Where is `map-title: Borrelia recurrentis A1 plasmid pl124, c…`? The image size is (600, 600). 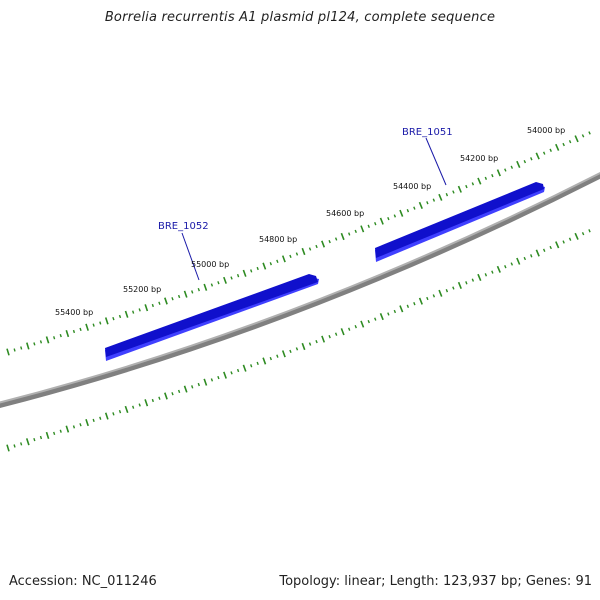 map-title: Borrelia recurrentis A1 plasmid pl124, c… is located at coordinates (300, 17).